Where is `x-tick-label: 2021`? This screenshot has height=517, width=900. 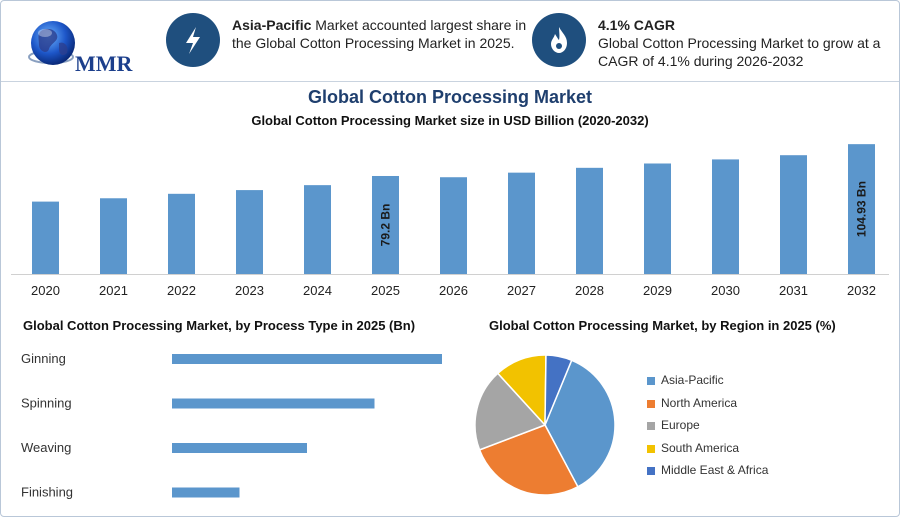 x-tick-label: 2021 is located at coordinates (113, 290).